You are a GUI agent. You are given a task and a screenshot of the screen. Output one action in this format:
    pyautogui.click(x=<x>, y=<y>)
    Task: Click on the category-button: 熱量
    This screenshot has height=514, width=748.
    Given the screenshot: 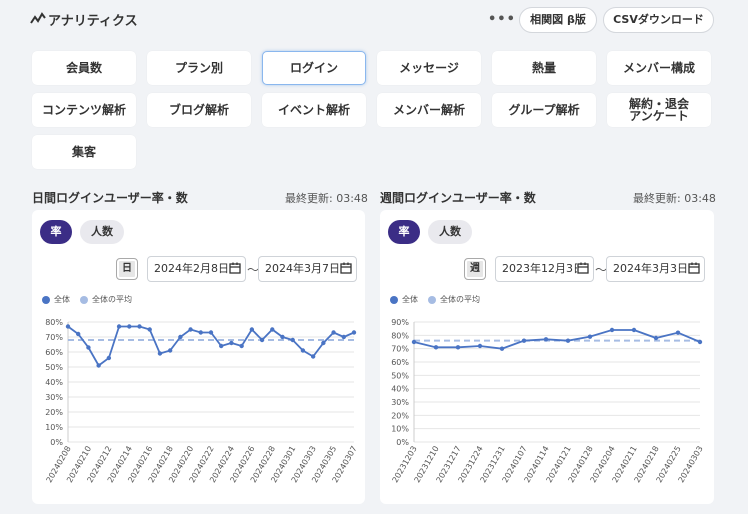 What is the action you would take?
    pyautogui.click(x=544, y=68)
    